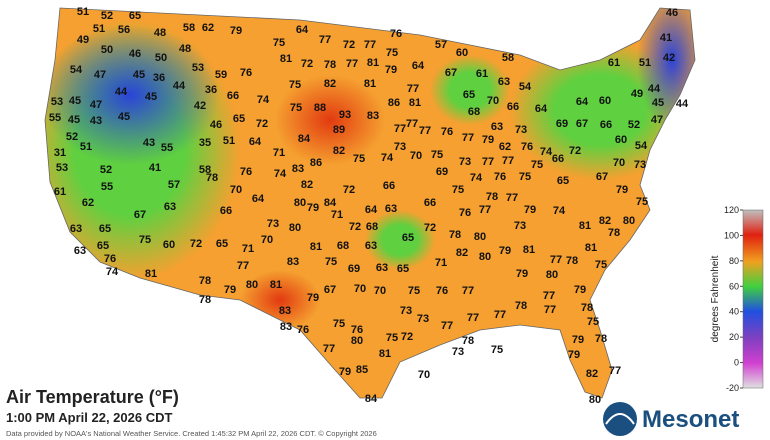 This screenshot has height=440, width=770. Describe the element at coordinates (96, 121) in the screenshot. I see `station-temperature: 43` at that location.